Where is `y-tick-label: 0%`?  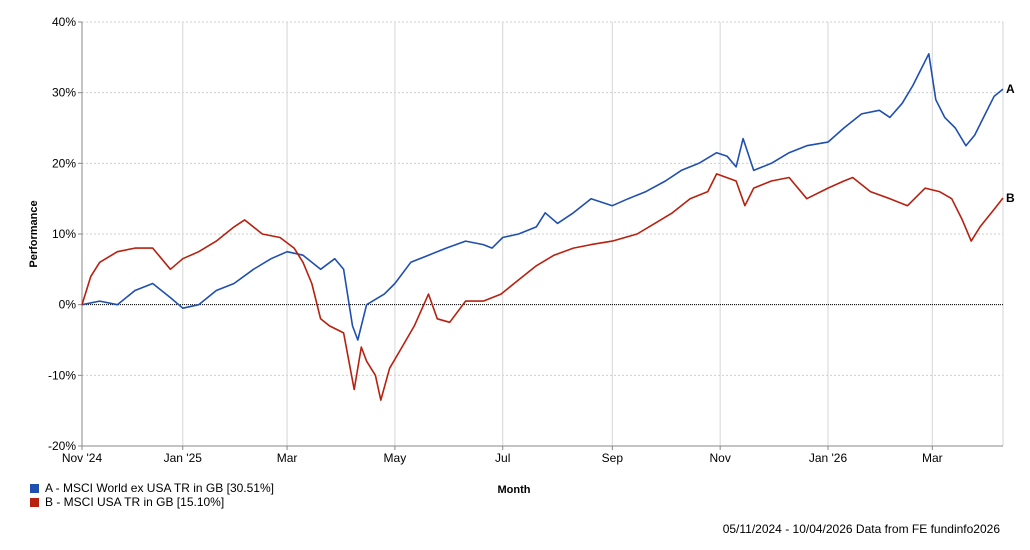 y-tick-label: 0% is located at coordinates (68, 305).